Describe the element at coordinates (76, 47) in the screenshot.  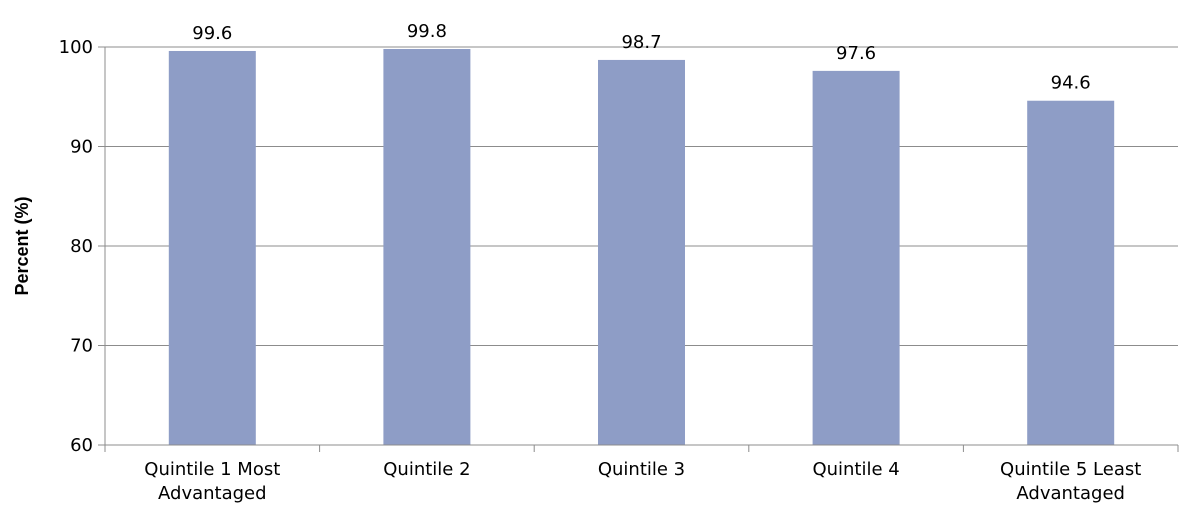
I see `y-tick-label: 100` at that location.